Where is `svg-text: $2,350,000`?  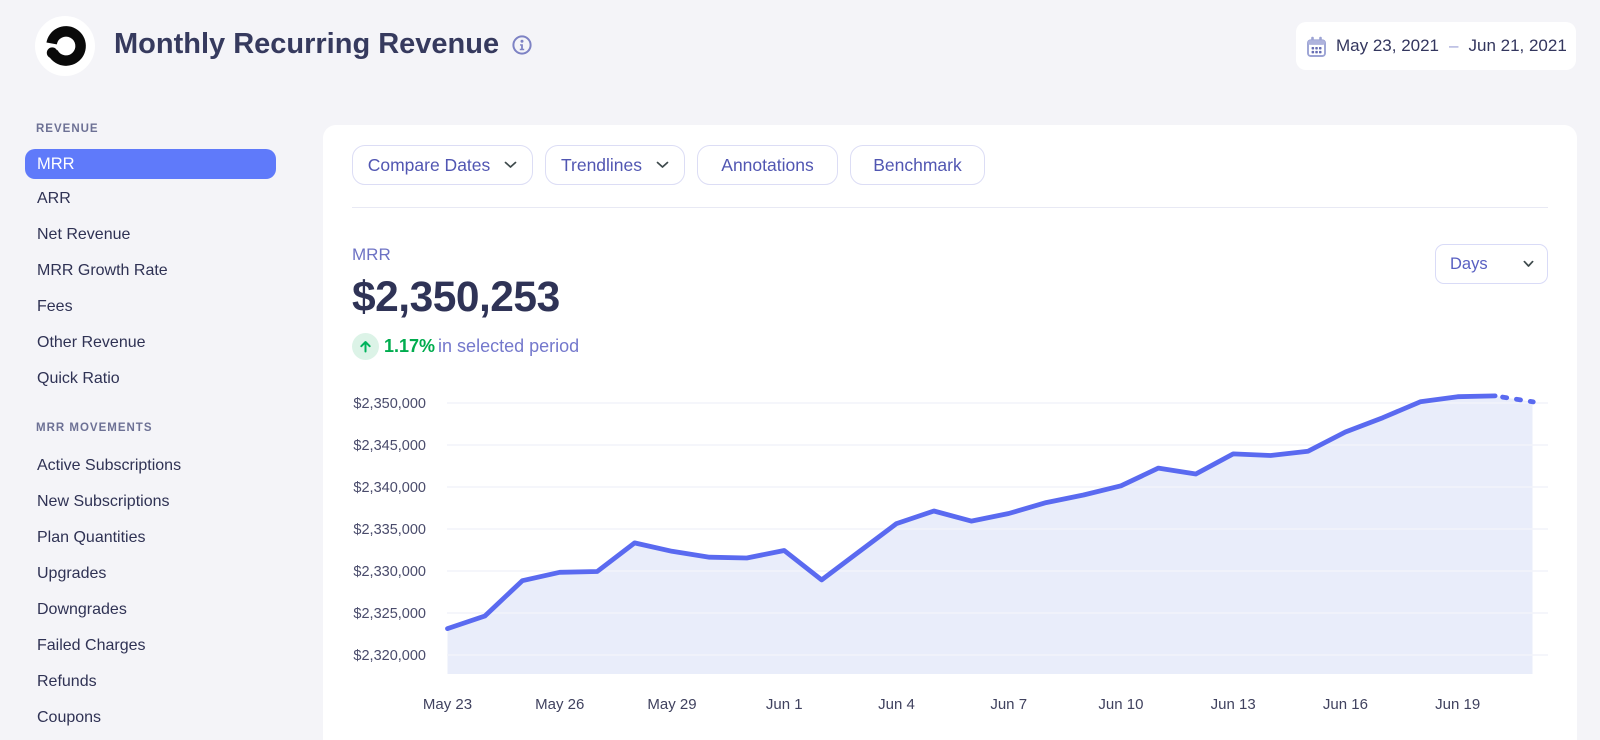 svg-text: $2,350,000 is located at coordinates (389, 404).